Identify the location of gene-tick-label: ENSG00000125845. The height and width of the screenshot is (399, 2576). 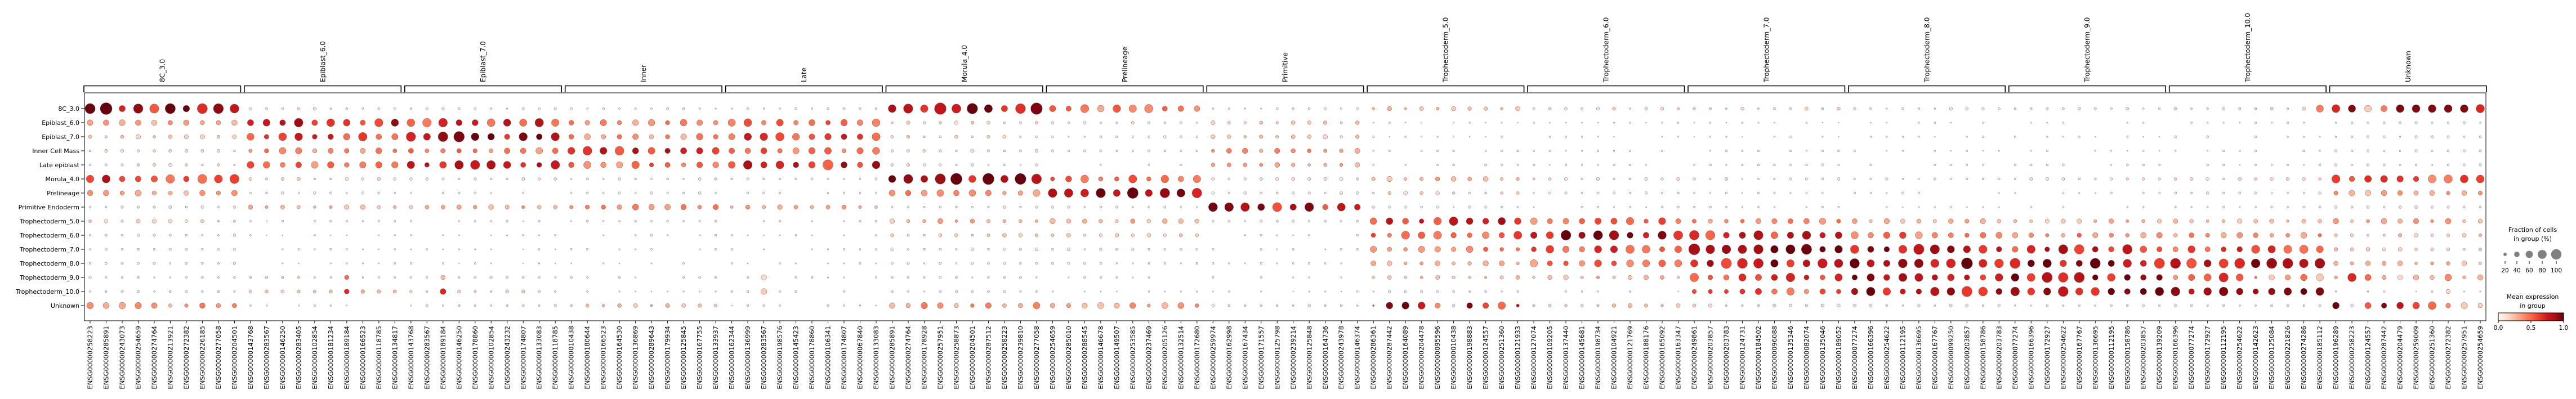
(683, 357).